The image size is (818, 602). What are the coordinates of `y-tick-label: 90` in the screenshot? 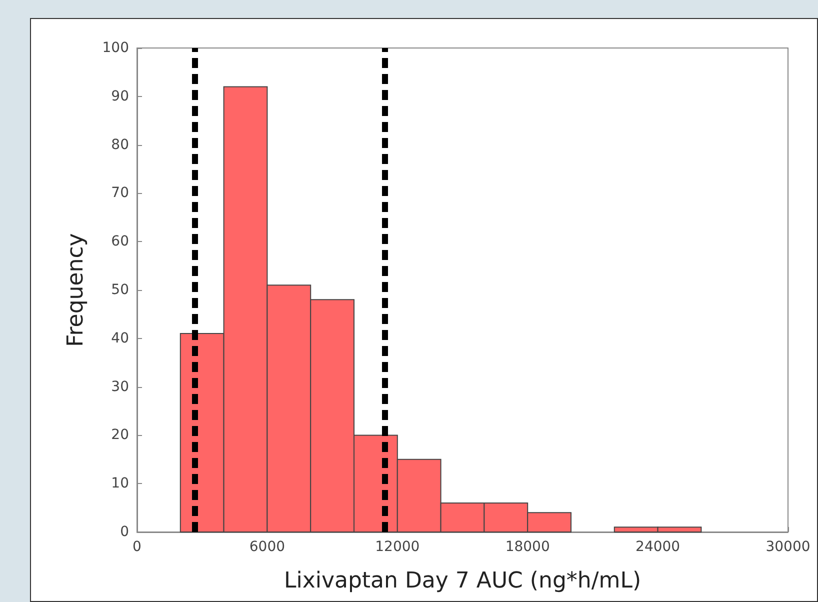 It's located at (120, 96).